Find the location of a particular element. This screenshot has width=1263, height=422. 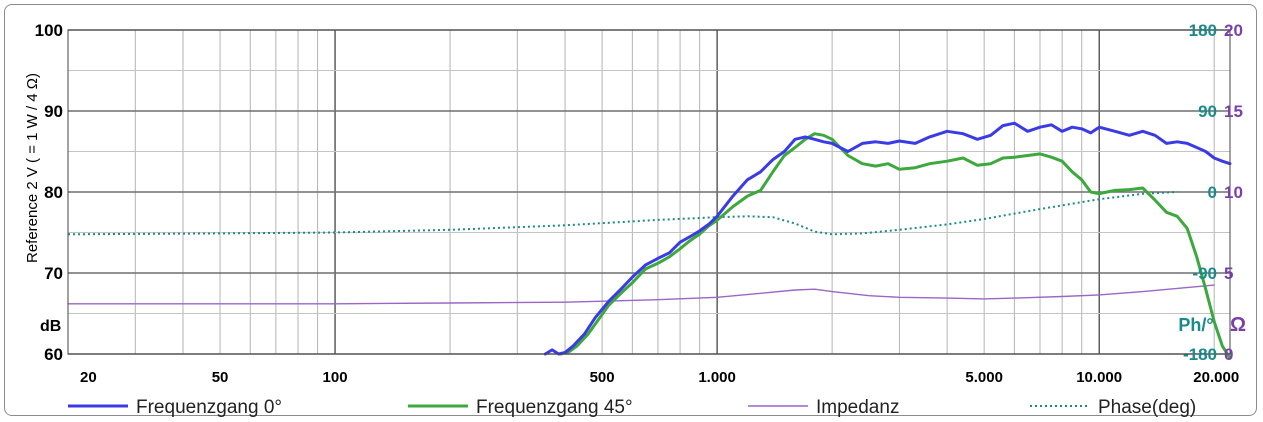

impedance-tick-label: 0 is located at coordinates (1228, 354).